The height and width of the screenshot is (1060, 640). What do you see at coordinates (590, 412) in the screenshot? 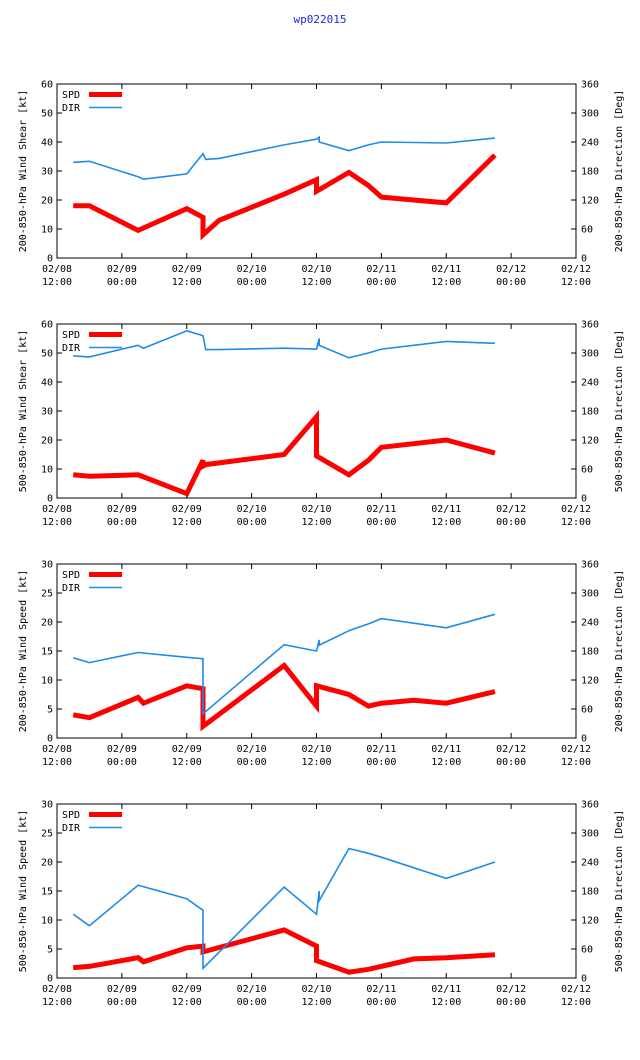
I see `panel2-y2-tick-label: 180` at bounding box center [590, 412].